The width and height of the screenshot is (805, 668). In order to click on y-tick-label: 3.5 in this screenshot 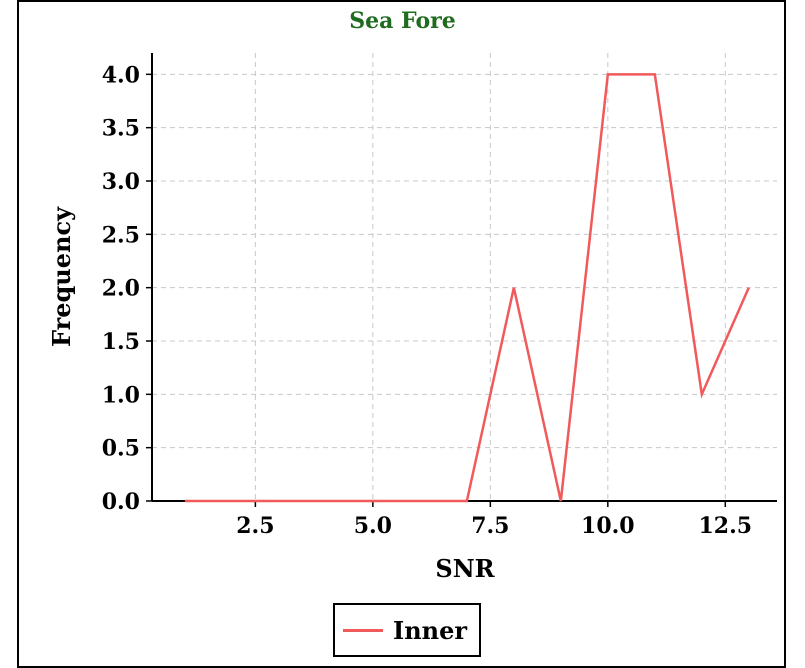, I will do `click(121, 129)`.